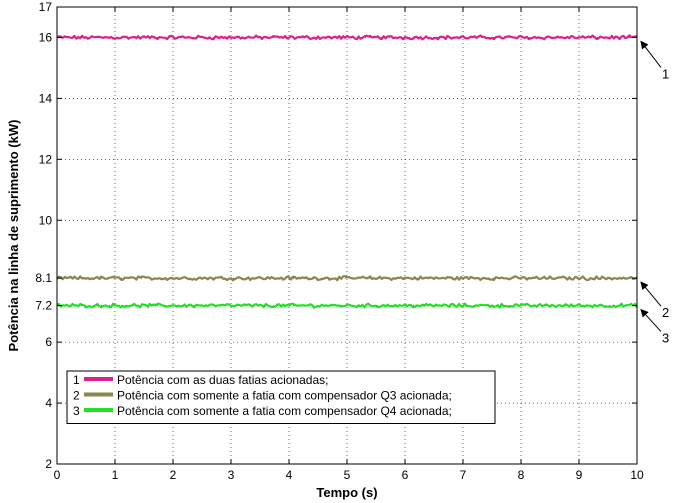  What do you see at coordinates (115, 475) in the screenshot?
I see `x-tick-label: 1` at bounding box center [115, 475].